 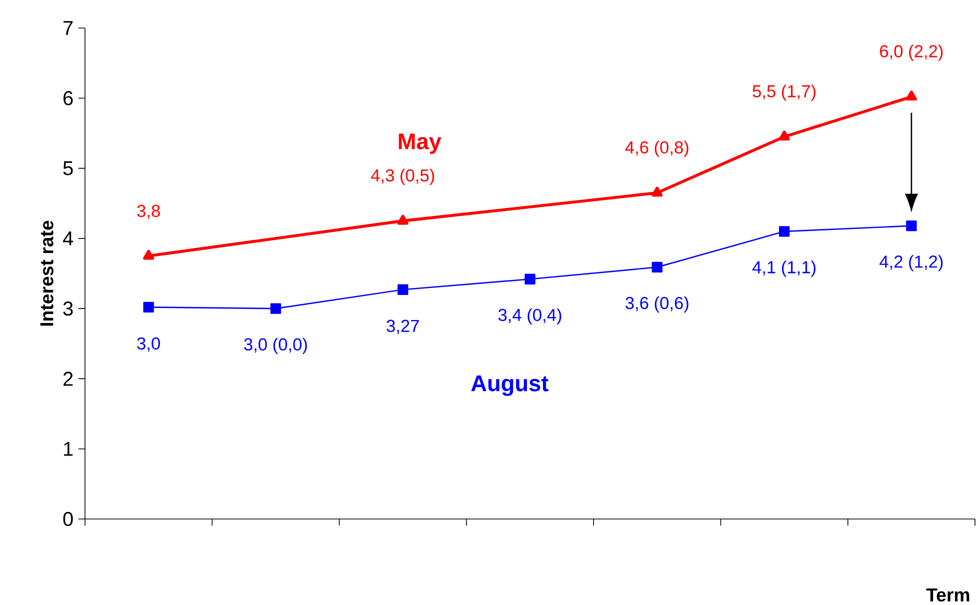 I want to click on text: August, so click(x=509, y=386).